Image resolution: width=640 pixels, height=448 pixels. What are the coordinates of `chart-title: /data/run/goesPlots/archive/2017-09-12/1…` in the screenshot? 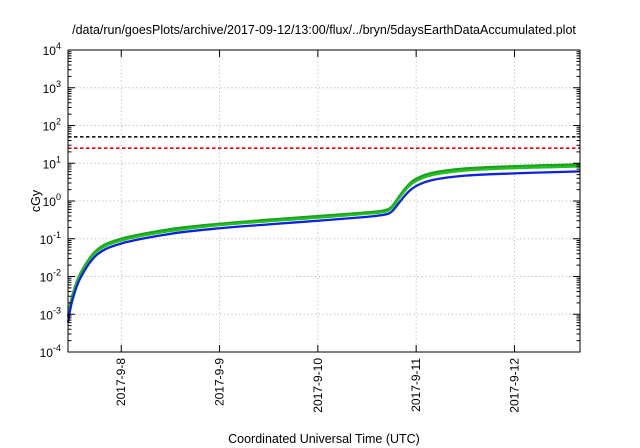 It's located at (324, 30).